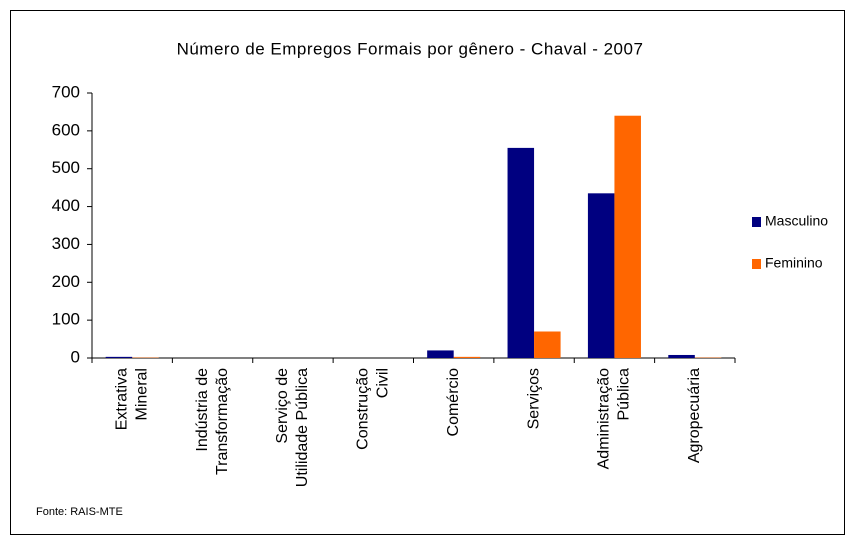  Describe the element at coordinates (202, 410) in the screenshot. I see `x-tick-label: Indústria de` at that location.